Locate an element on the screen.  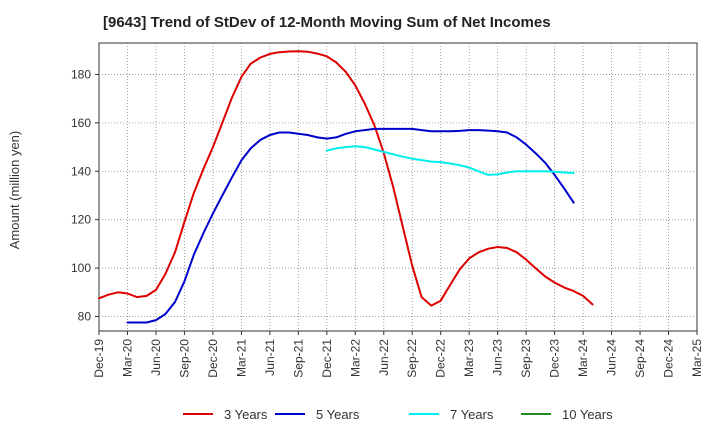
y-tick-label: 120 is located at coordinates (81, 220).